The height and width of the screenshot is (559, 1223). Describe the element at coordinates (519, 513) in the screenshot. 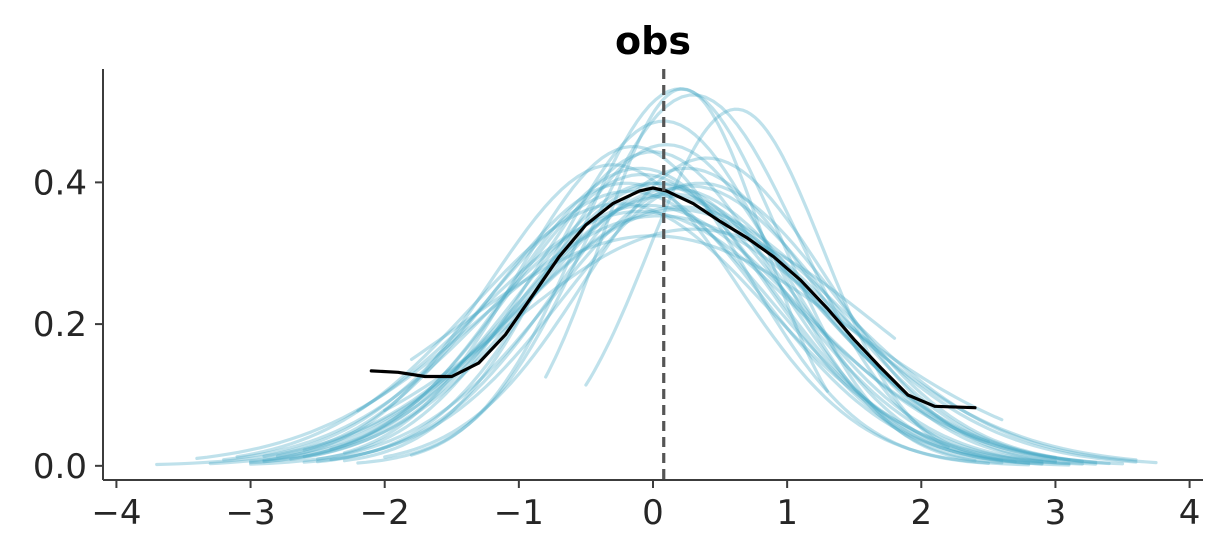

I see `x-tick-label: −1` at that location.